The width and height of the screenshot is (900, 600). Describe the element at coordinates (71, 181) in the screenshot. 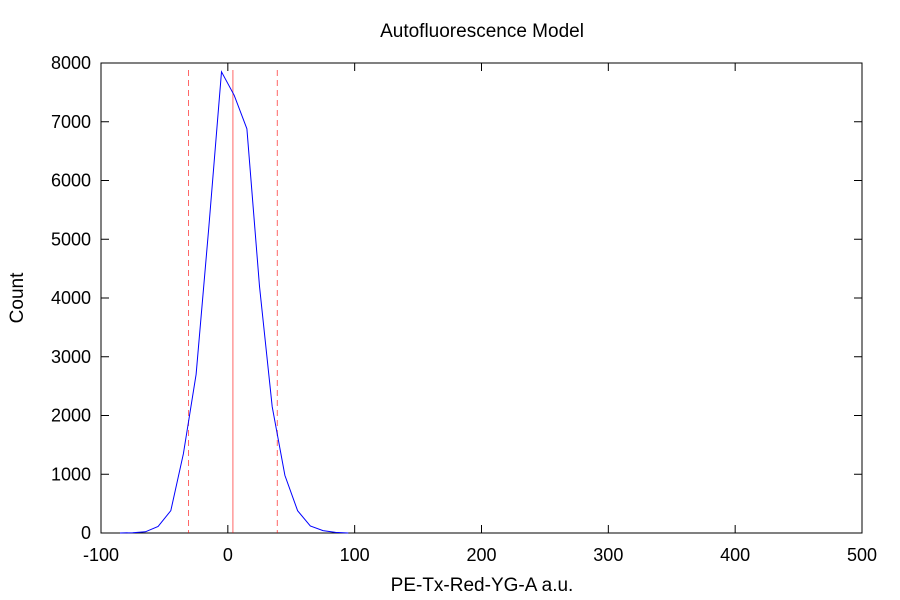

I see `y-tick-label: 6000` at that location.